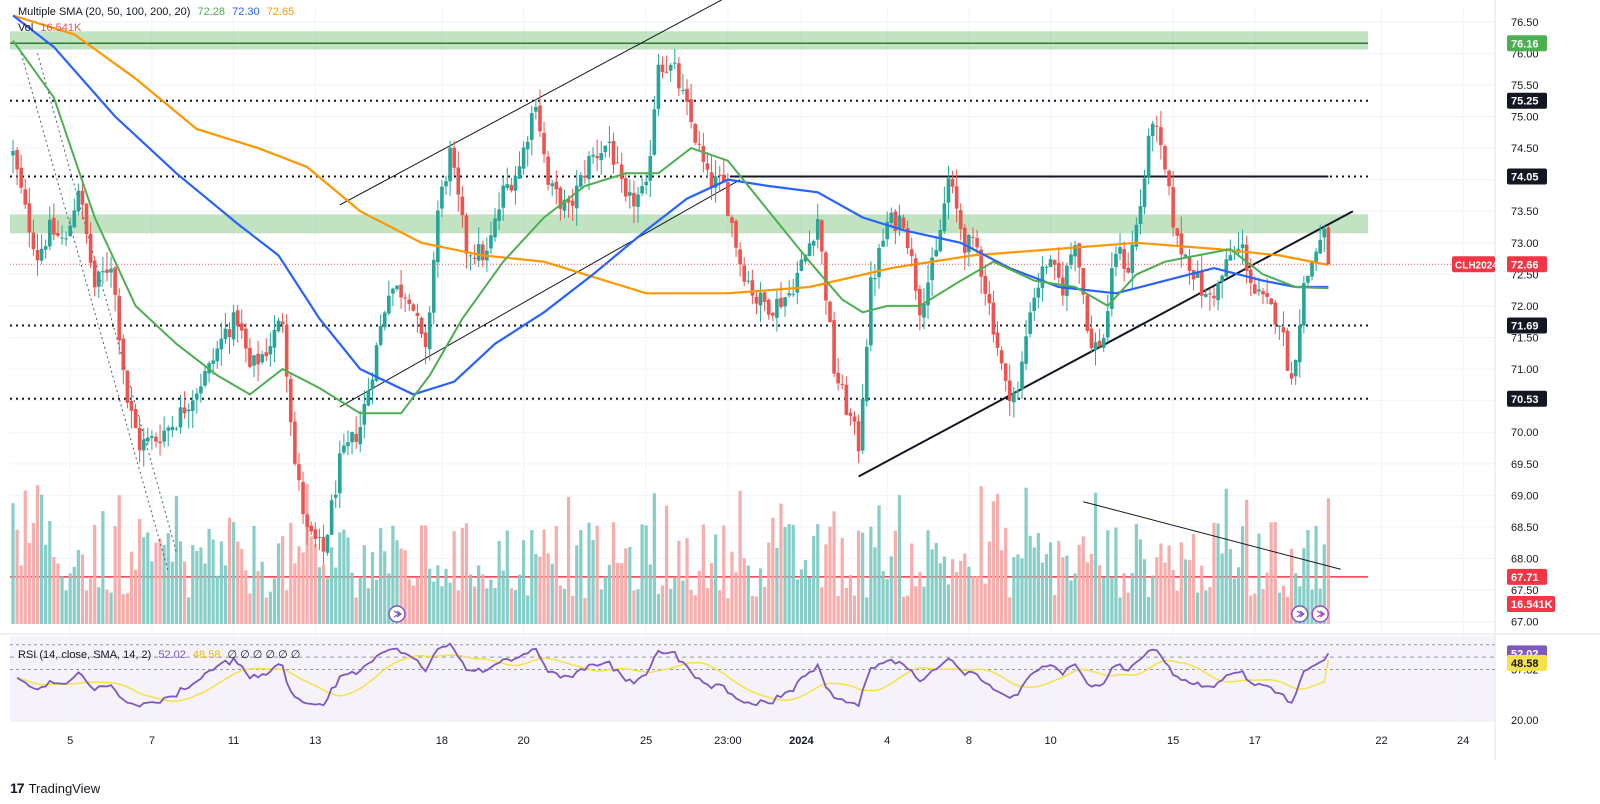 The width and height of the screenshot is (1600, 804). What do you see at coordinates (315, 741) in the screenshot?
I see `time-tick-label: 13` at bounding box center [315, 741].